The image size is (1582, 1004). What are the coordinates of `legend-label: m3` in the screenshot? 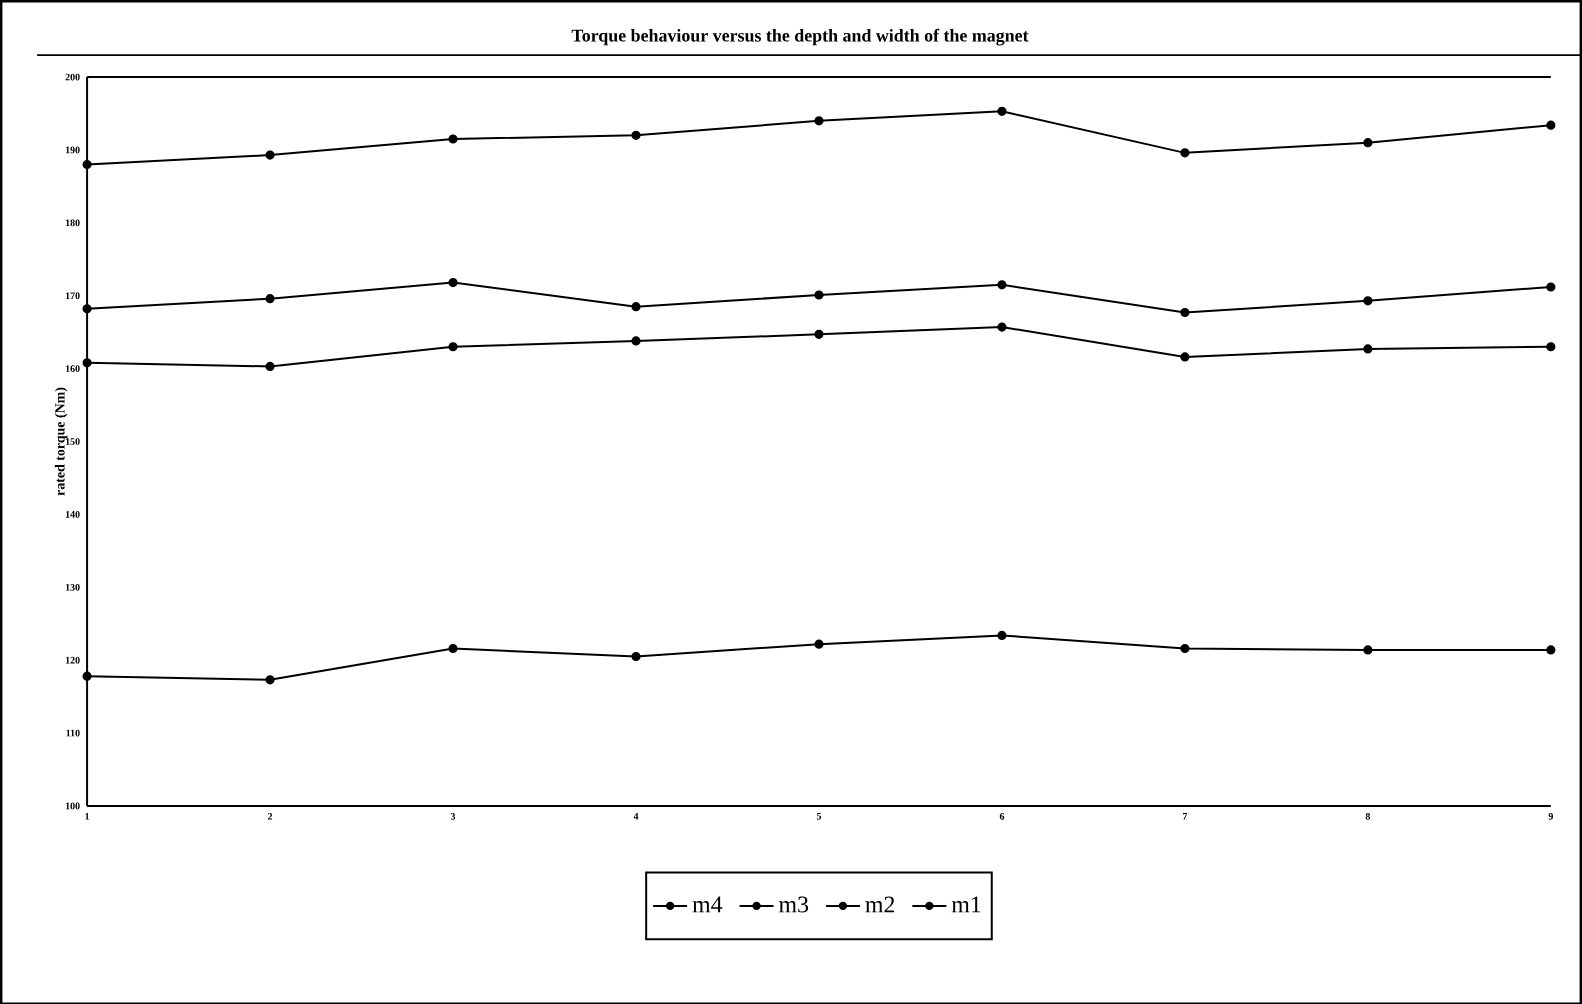 It's located at (793, 904).